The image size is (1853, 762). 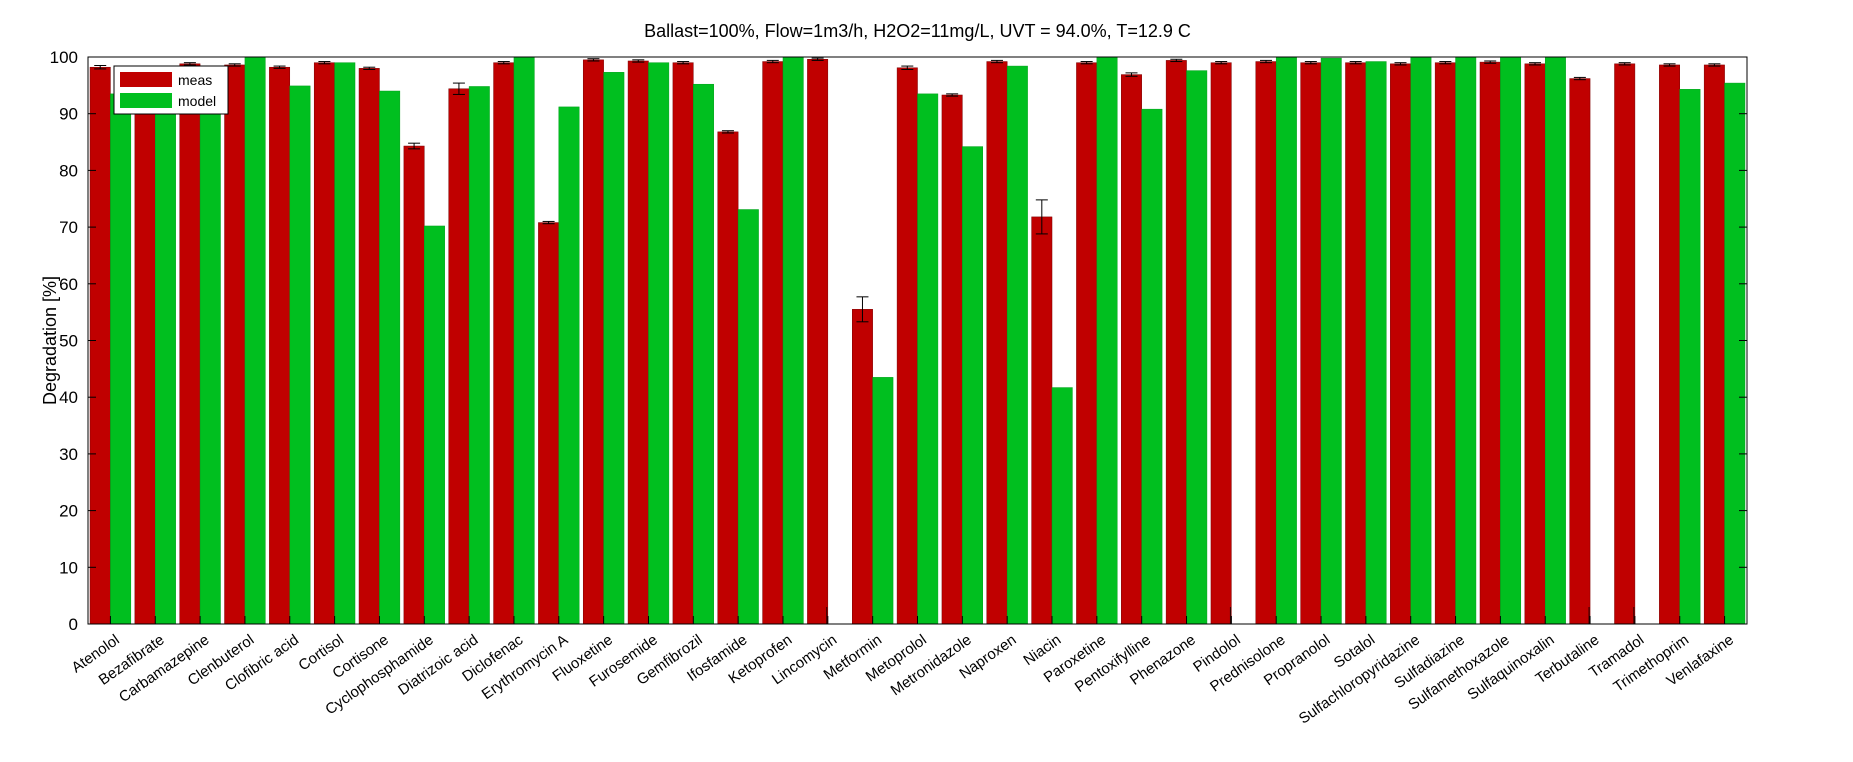 I want to click on y-tick-label: 60, so click(x=68, y=284).